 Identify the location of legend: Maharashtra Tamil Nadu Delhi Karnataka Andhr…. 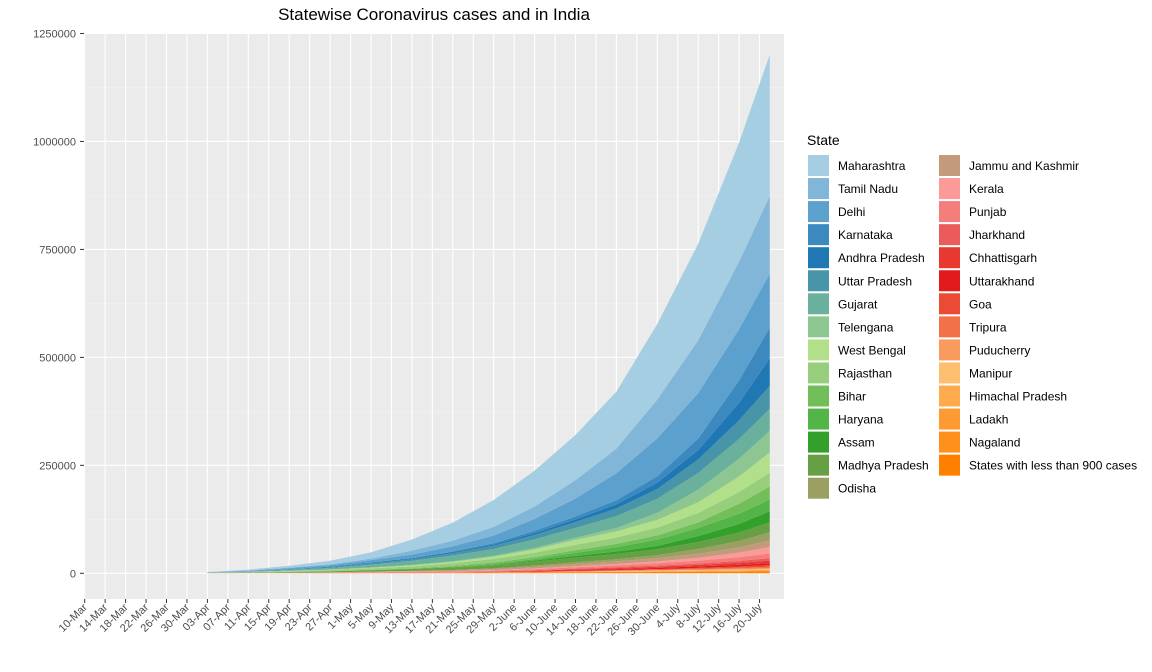
(972, 327).